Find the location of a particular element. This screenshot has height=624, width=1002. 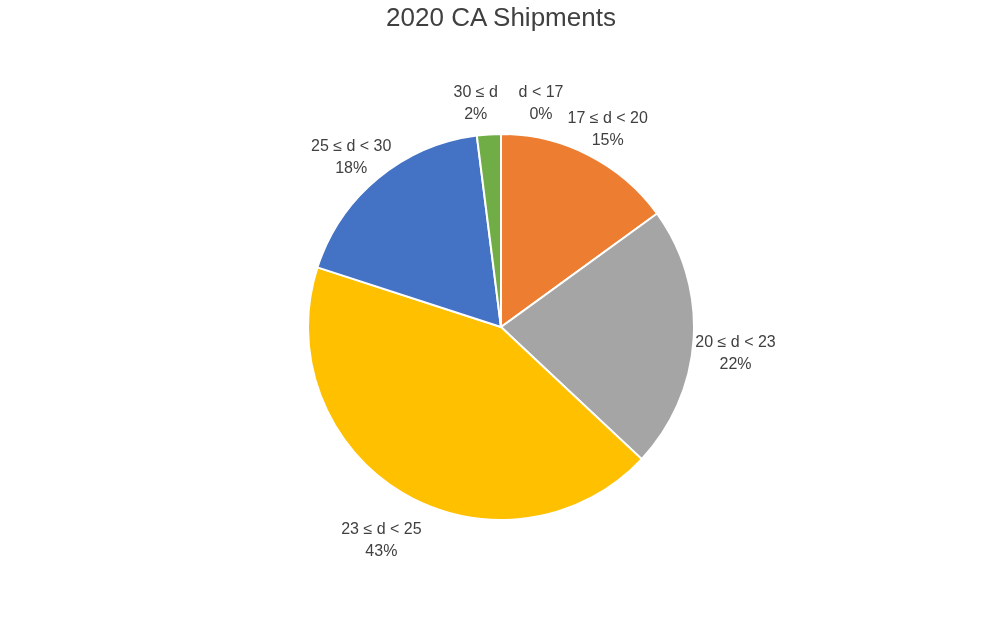

slice-label: 30 ≤ d is located at coordinates (475, 92).